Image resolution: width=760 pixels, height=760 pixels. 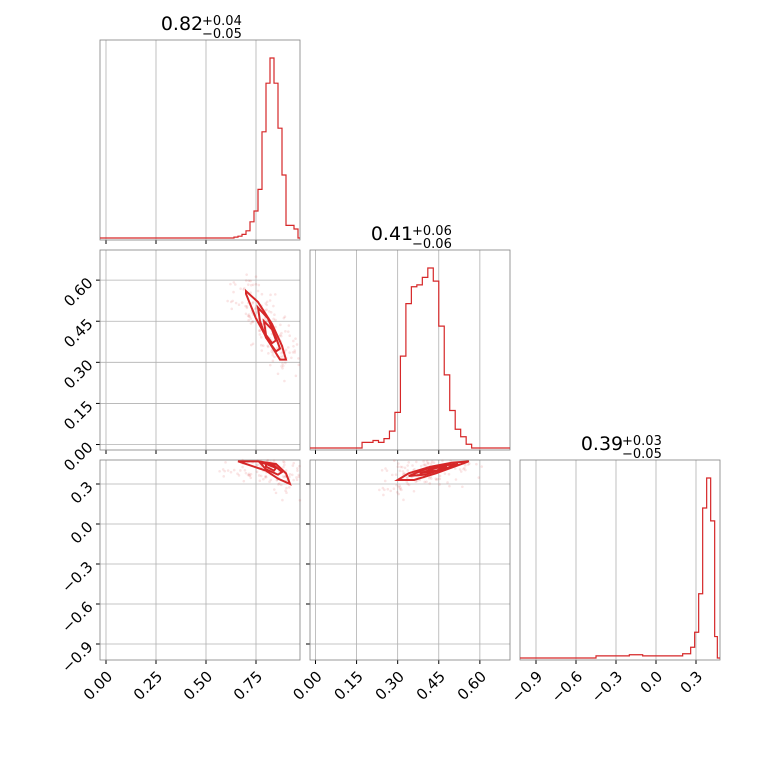 I want to click on p20-xtick-label-3: 0.75, so click(x=248, y=686).